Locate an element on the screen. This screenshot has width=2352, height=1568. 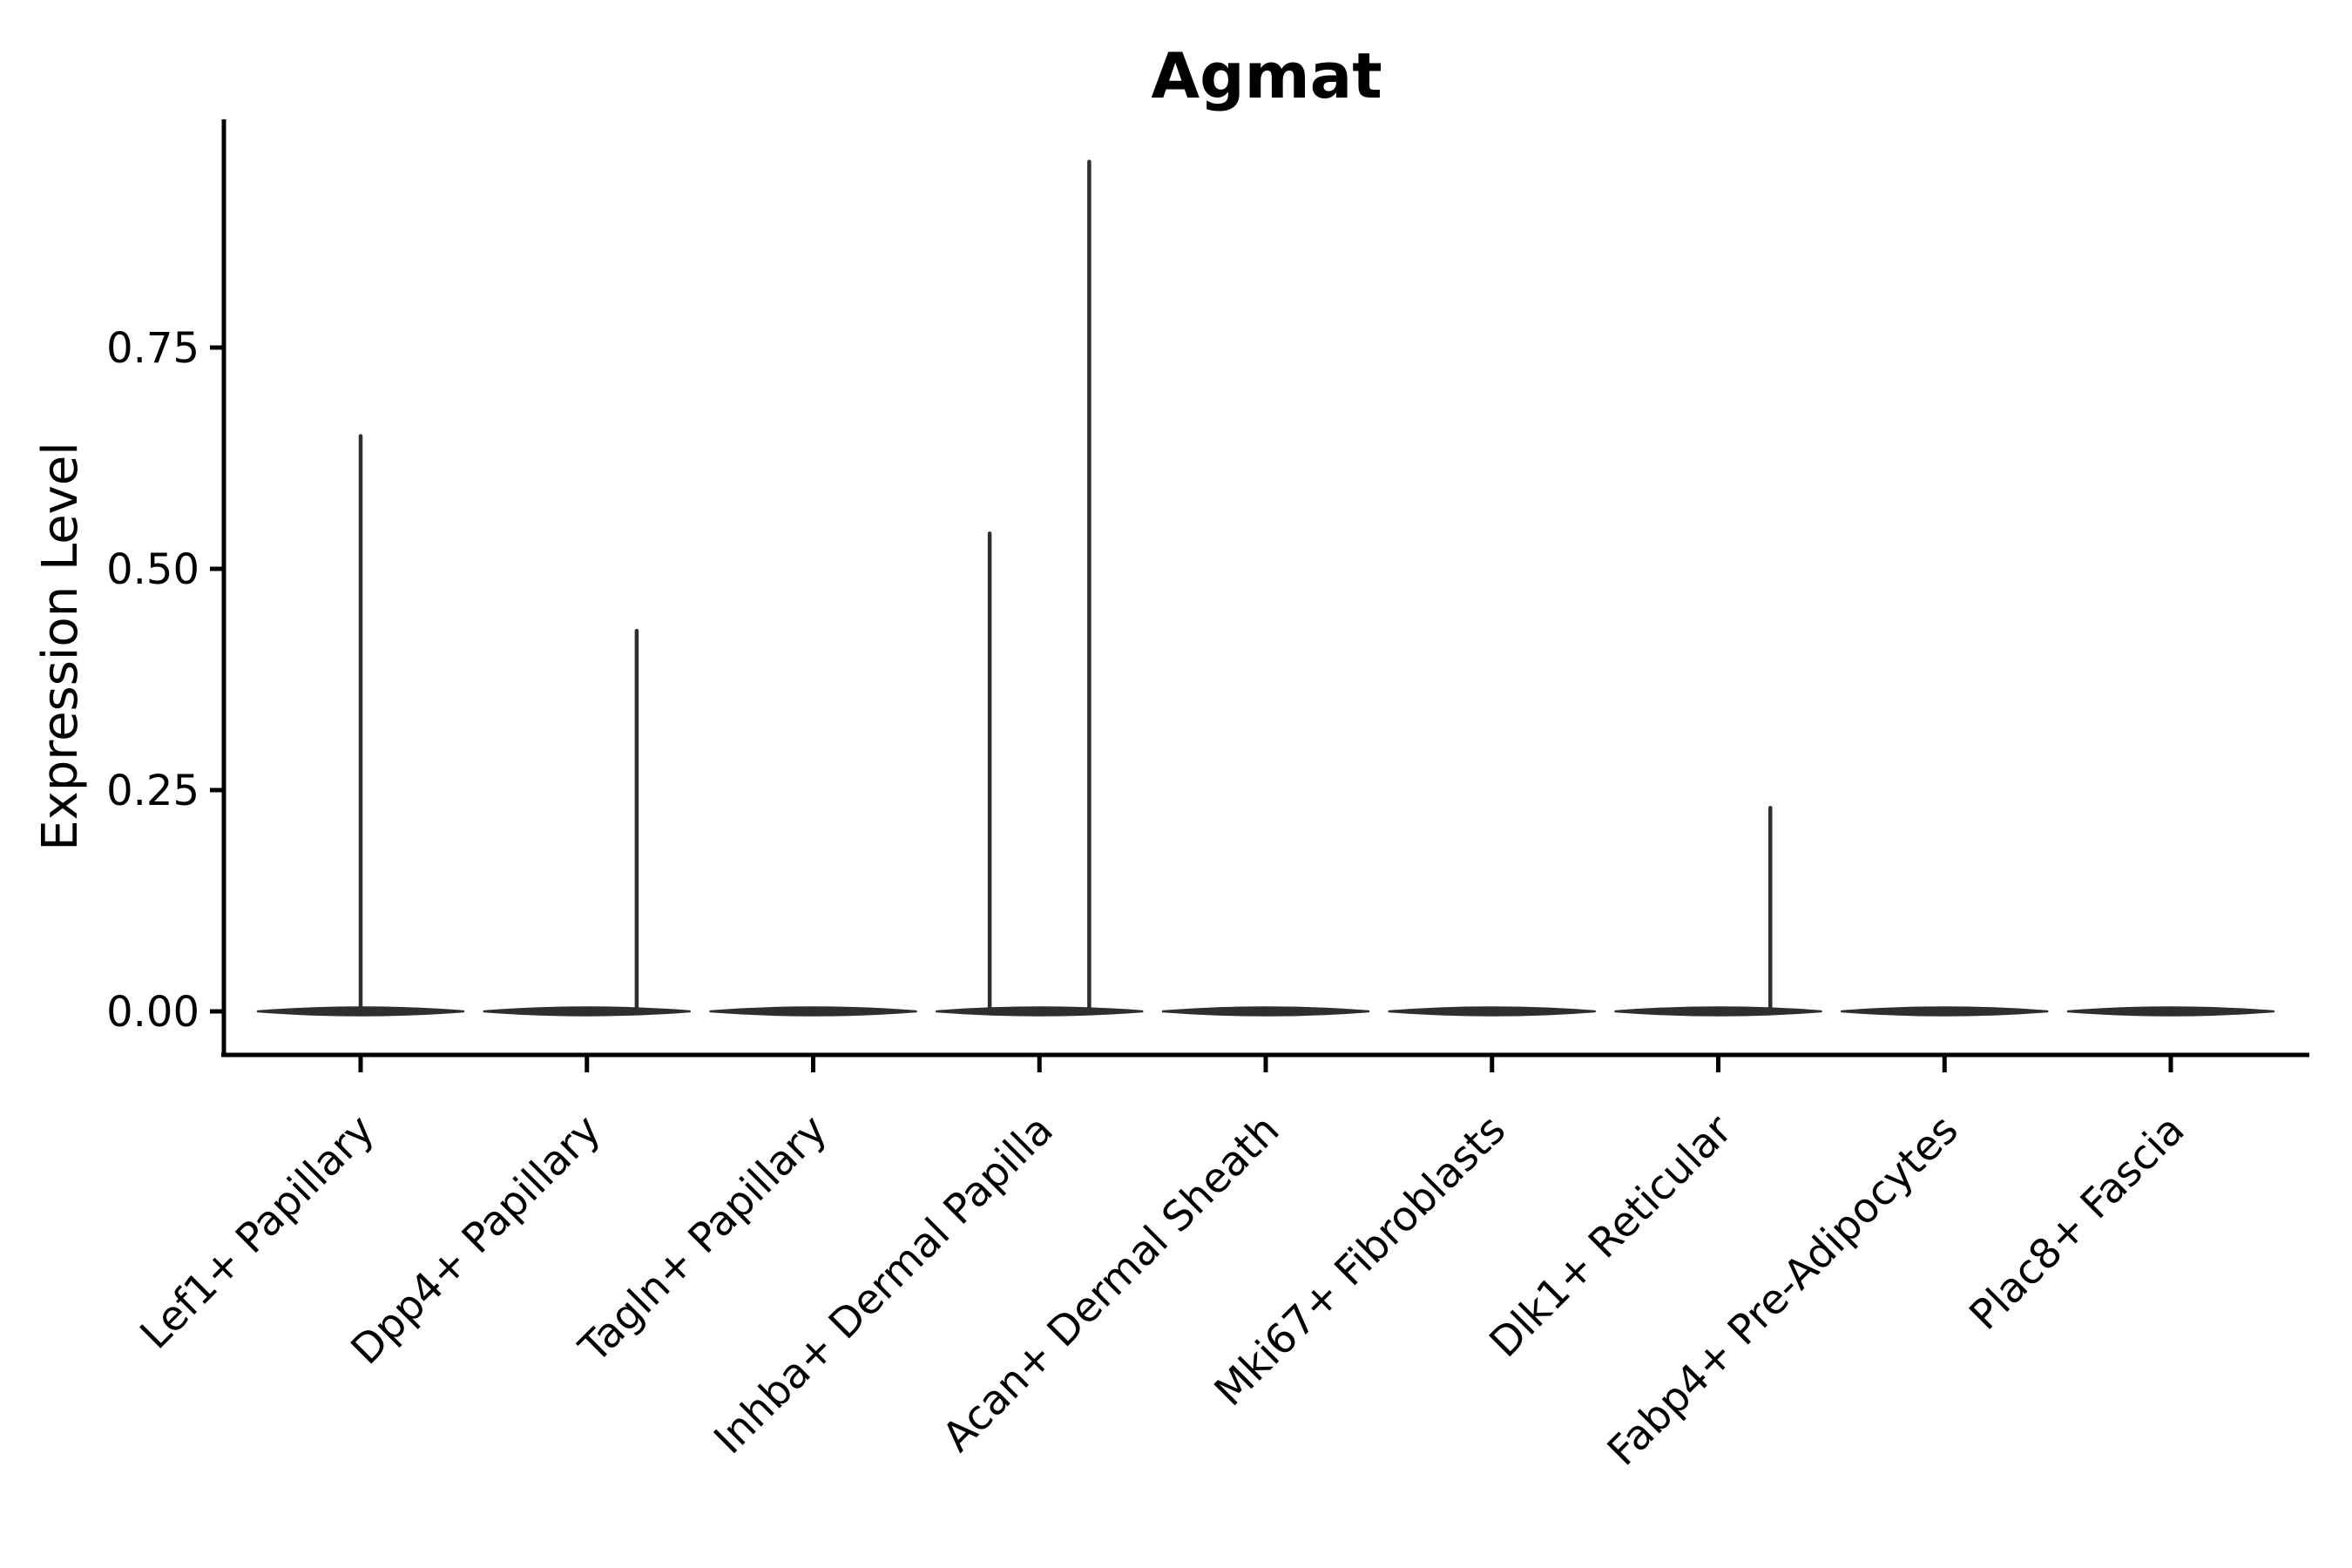
y-tick-label: 0.50 is located at coordinates (152, 569).